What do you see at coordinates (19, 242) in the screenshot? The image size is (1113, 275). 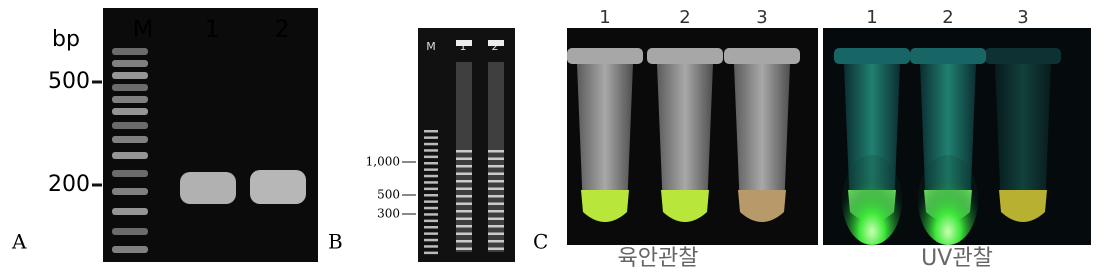 I see `panel-label: A` at bounding box center [19, 242].